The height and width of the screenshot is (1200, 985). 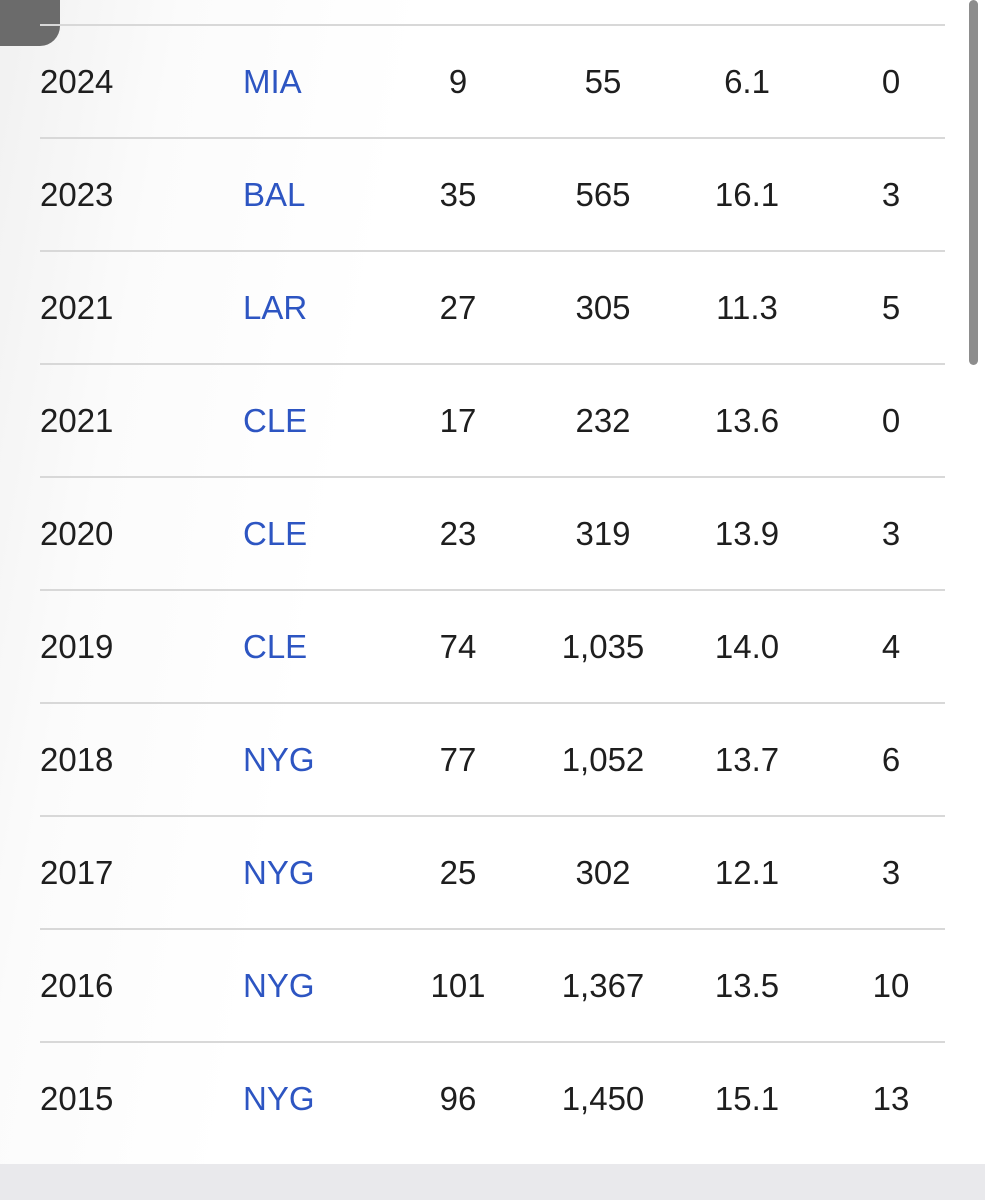 I want to click on average-cell: 14.0, so click(x=747, y=646).